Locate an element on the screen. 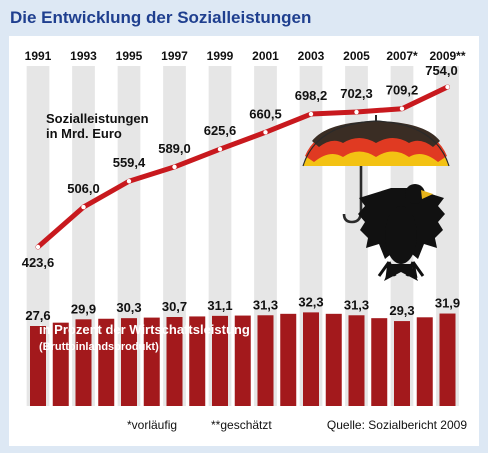 The image size is (488, 453). line-series-caption-2: in Mrd. Euro is located at coordinates (84, 133).